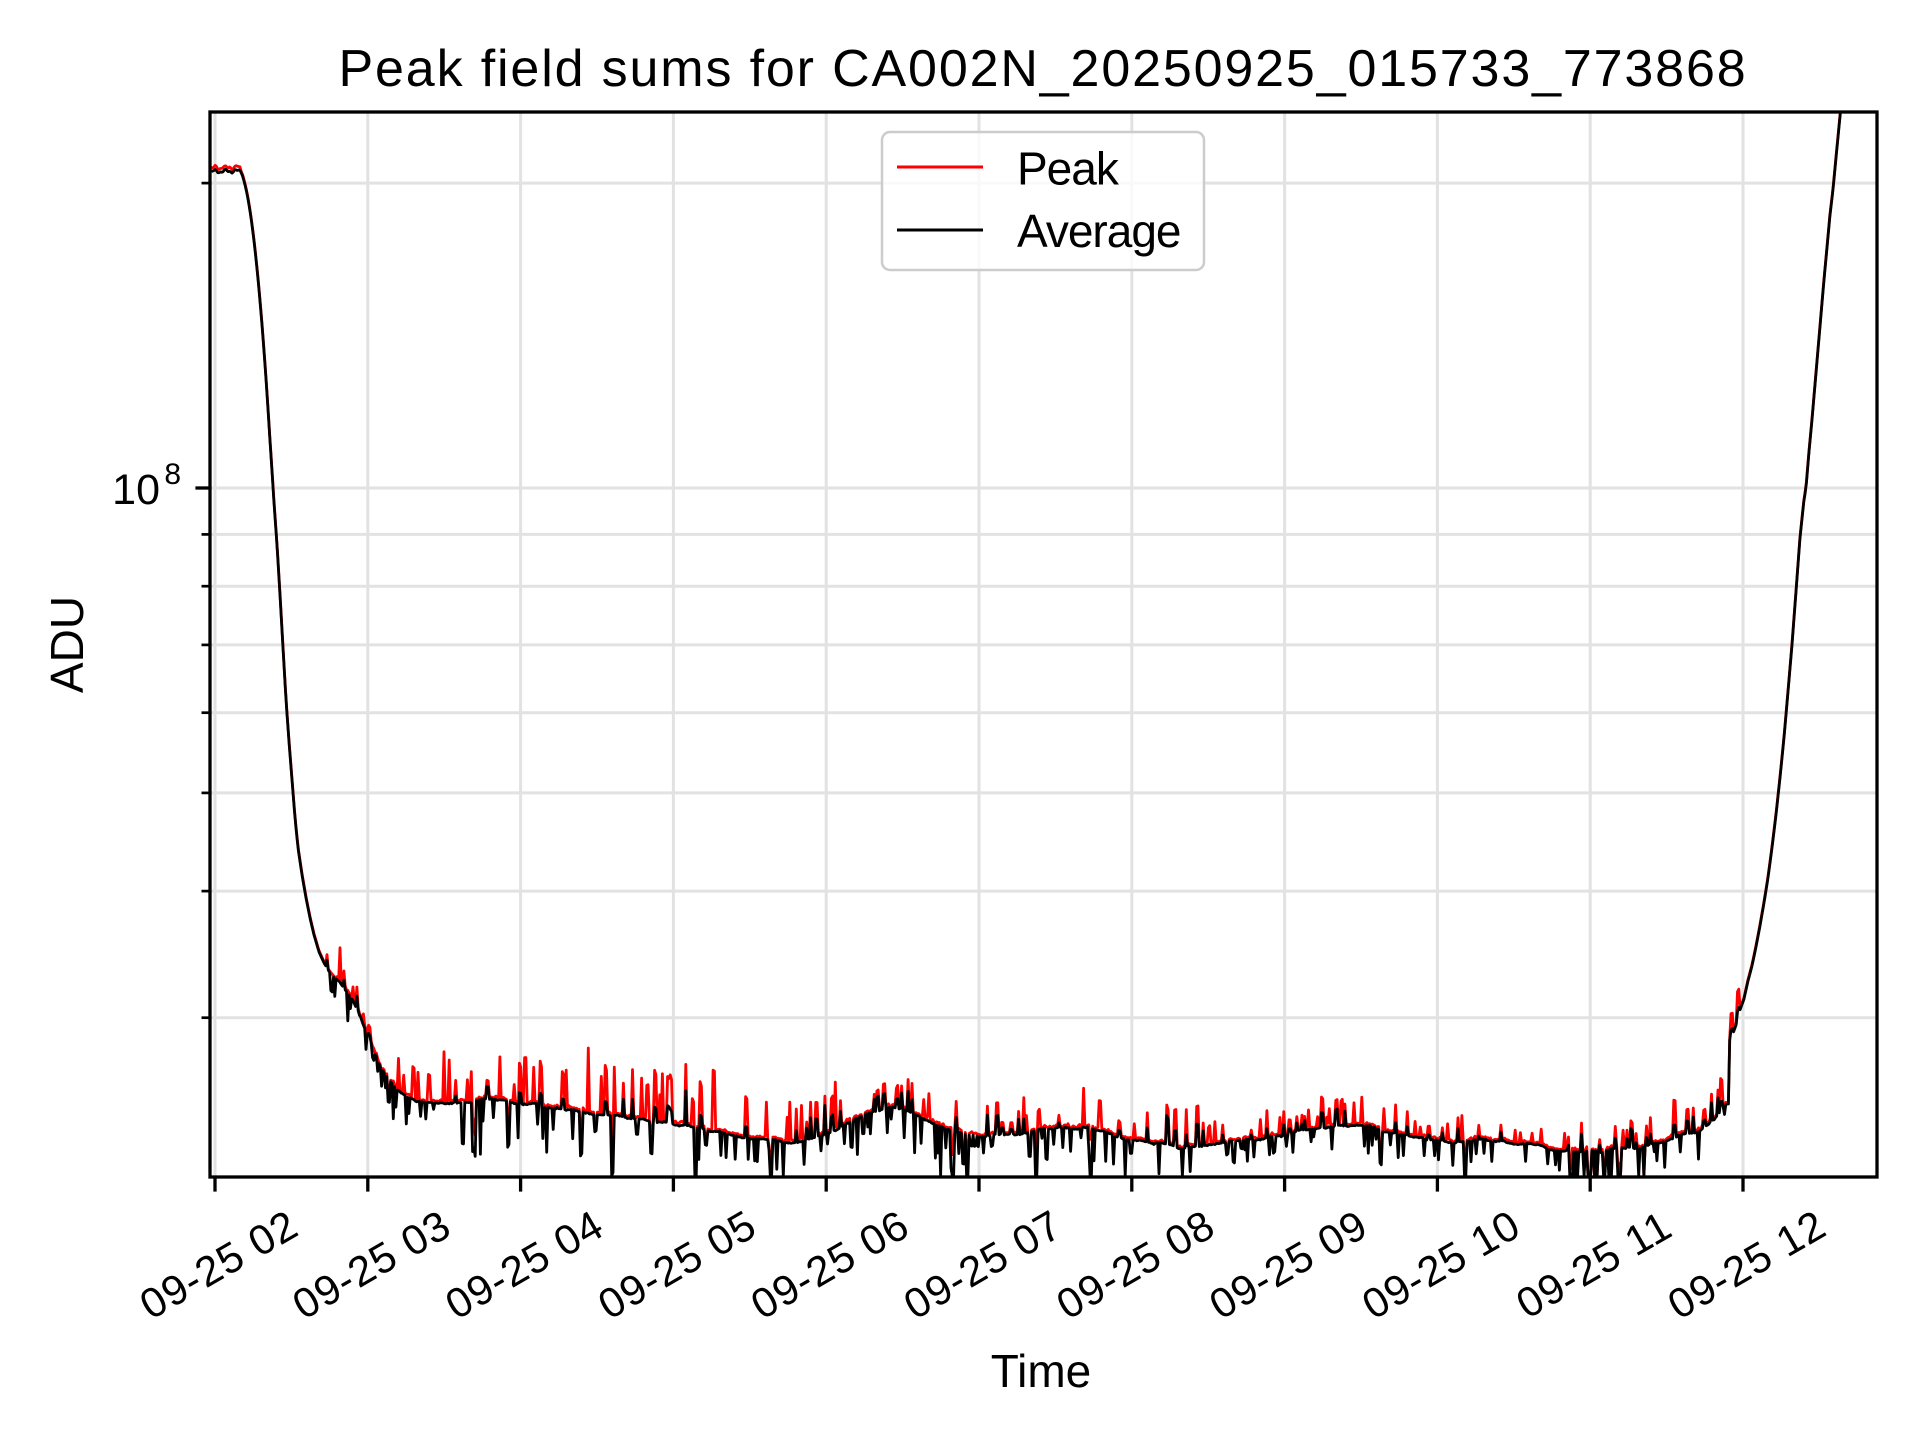  Describe the element at coordinates (67, 644) in the screenshot. I see `svg-text: ADU` at that location.